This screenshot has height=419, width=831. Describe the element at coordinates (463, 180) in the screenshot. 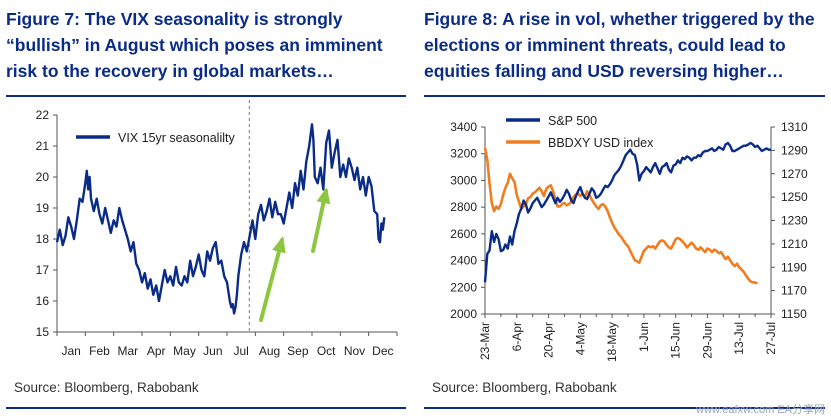

I see `left-y-tick-label: 3000` at that location.